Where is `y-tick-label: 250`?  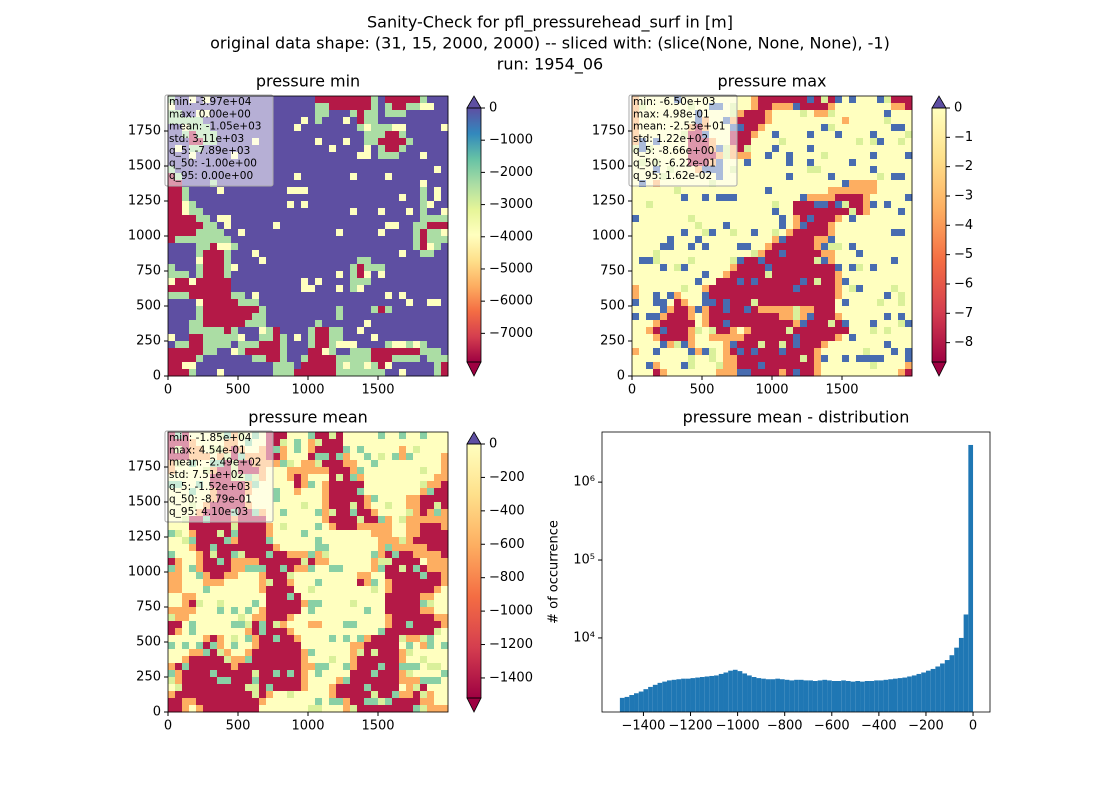 y-tick-label: 250 is located at coordinates (612, 341).